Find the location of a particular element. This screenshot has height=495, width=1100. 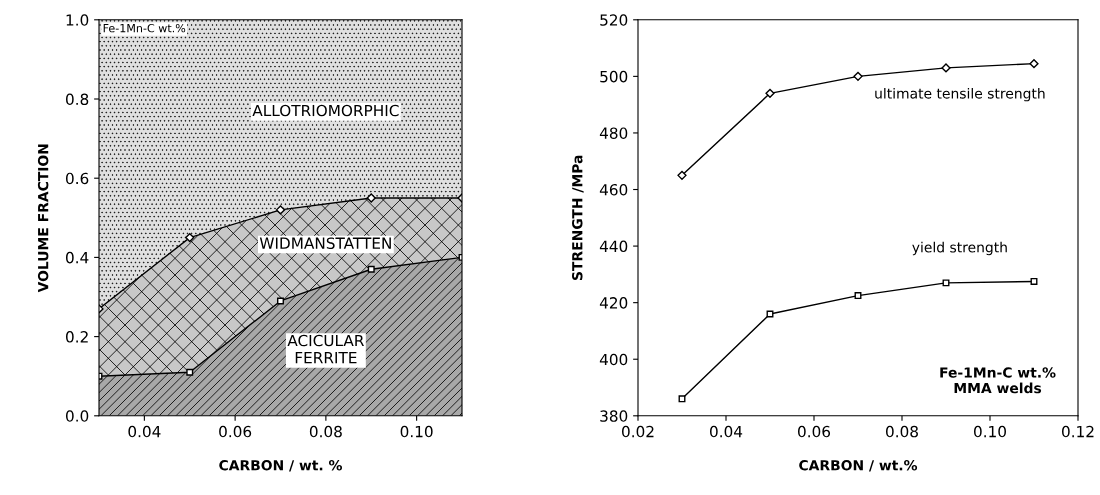

x-axis-title: CARBON / wt. % is located at coordinates (281, 466).